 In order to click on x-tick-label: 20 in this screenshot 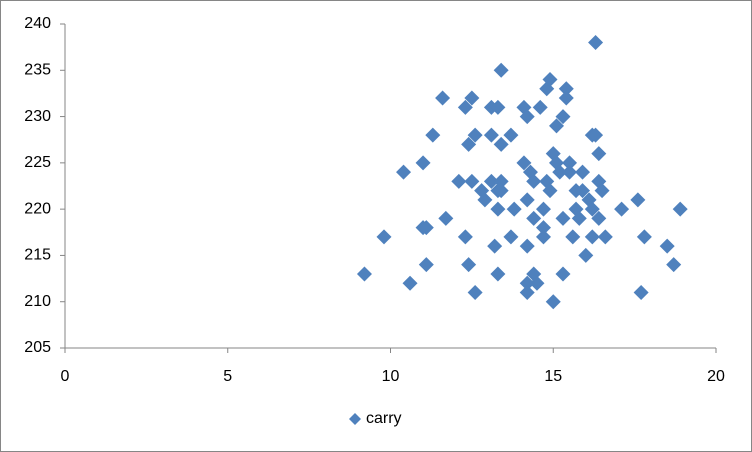, I will do `click(716, 376)`.